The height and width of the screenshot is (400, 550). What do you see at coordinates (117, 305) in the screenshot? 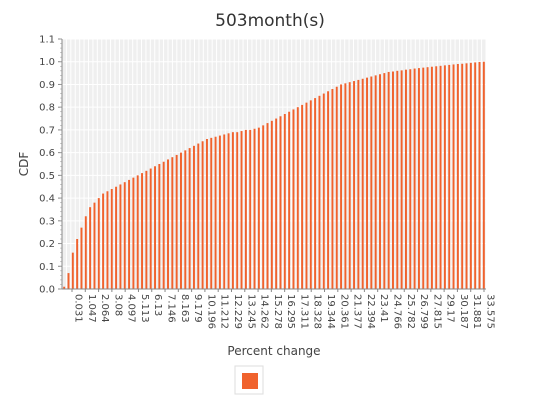
I see `x-tick-label: 3.08` at bounding box center [117, 305].